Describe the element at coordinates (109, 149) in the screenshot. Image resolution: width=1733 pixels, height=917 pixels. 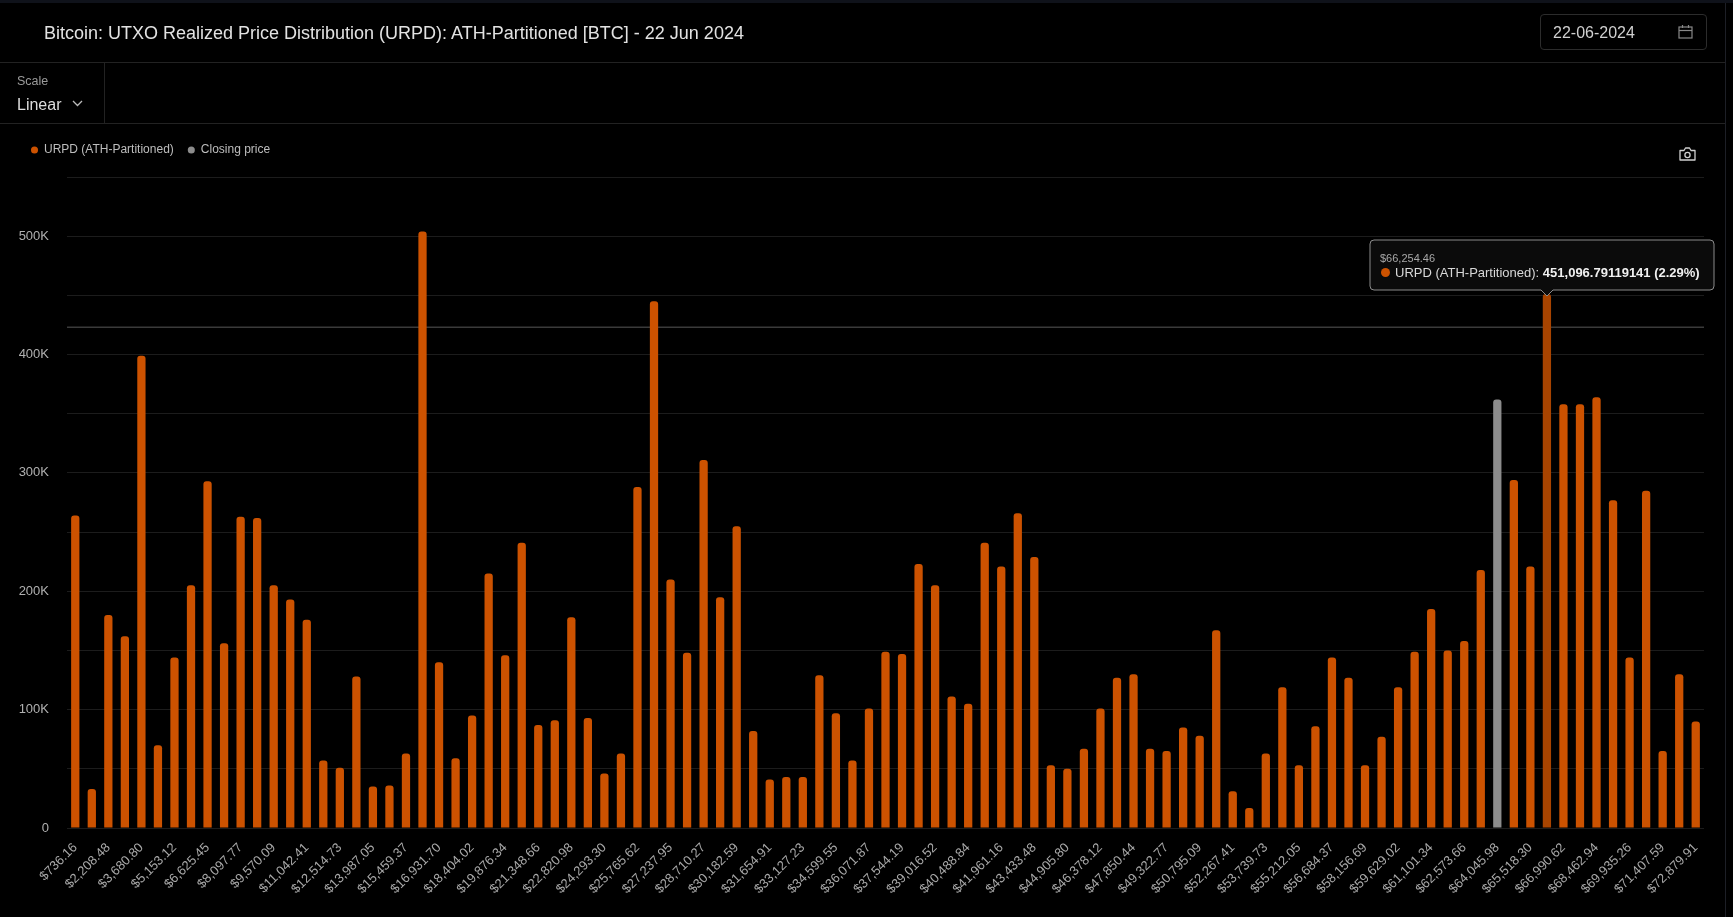
I see `legend-label: URPD (ATH-Partitioned)` at that location.